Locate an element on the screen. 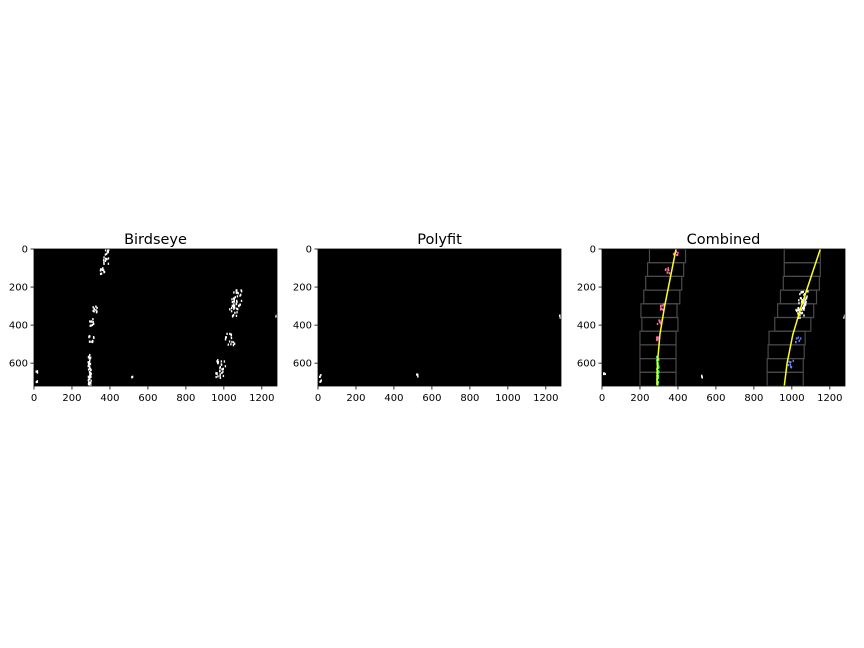 This screenshot has height=648, width=864. panel-combined: Combined 0 200 400 600 800 1000 1200 0 200 400 600 is located at coordinates (711, 318).